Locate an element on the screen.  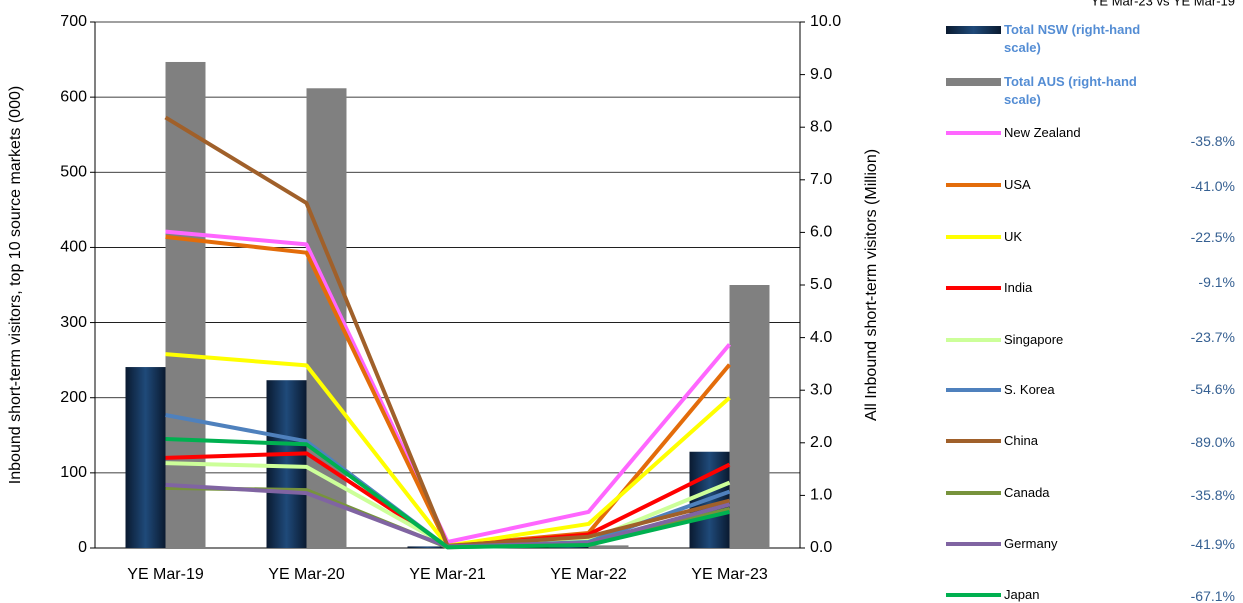
y-tick-label: 100 is located at coordinates (73, 472).